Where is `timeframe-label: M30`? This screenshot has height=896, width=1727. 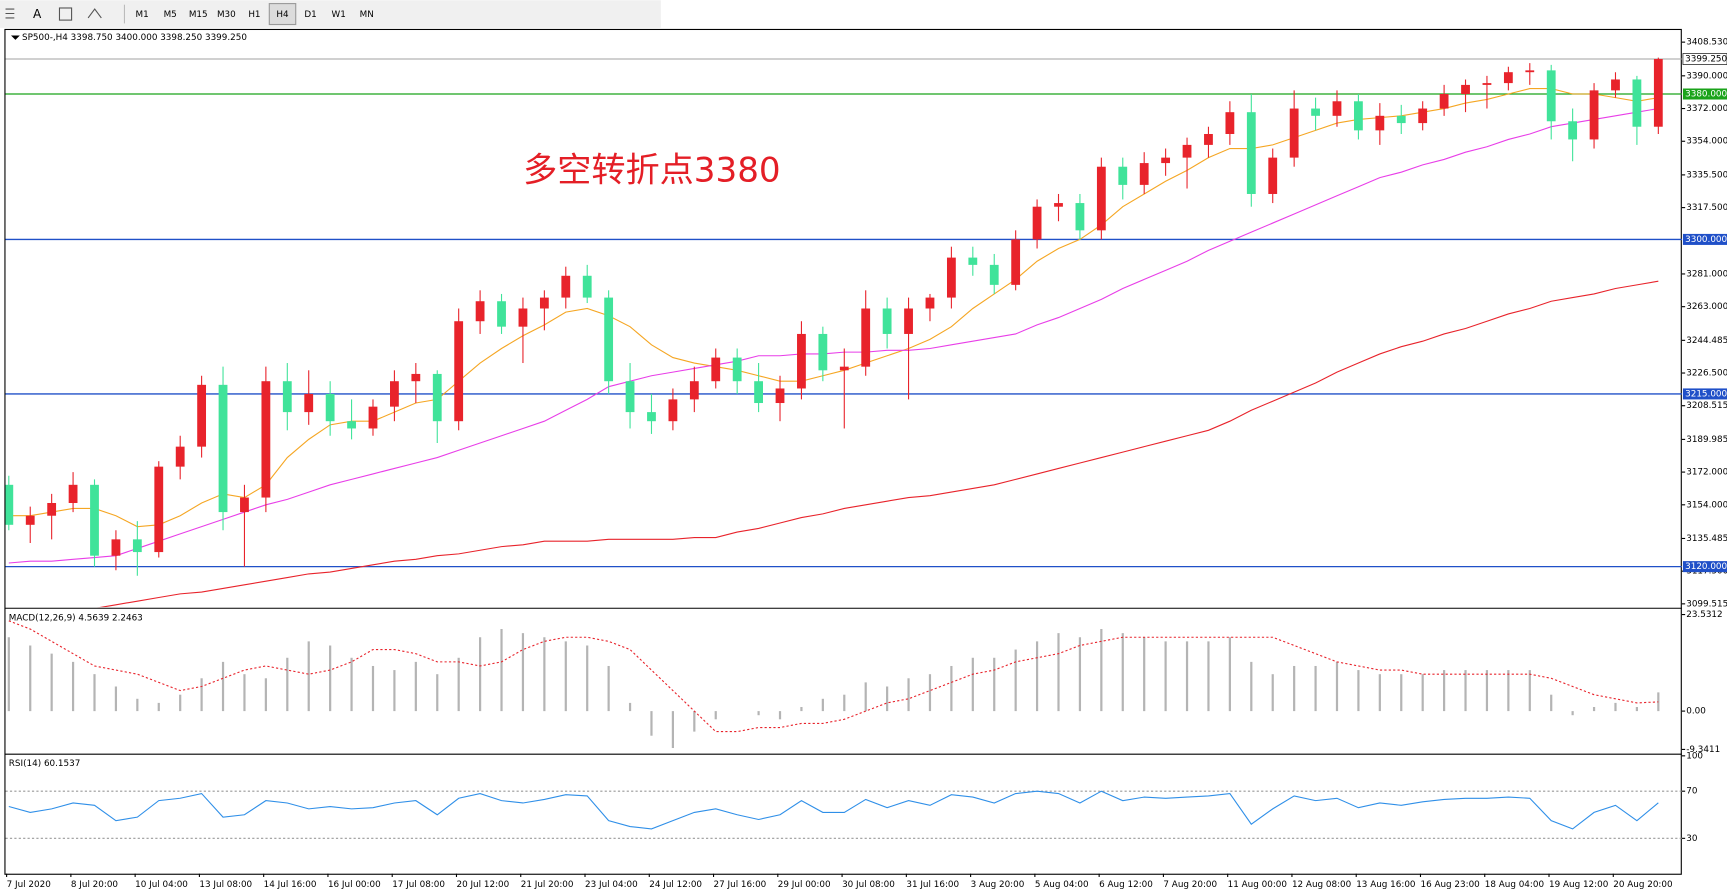
timeframe-label: M30 is located at coordinates (226, 15).